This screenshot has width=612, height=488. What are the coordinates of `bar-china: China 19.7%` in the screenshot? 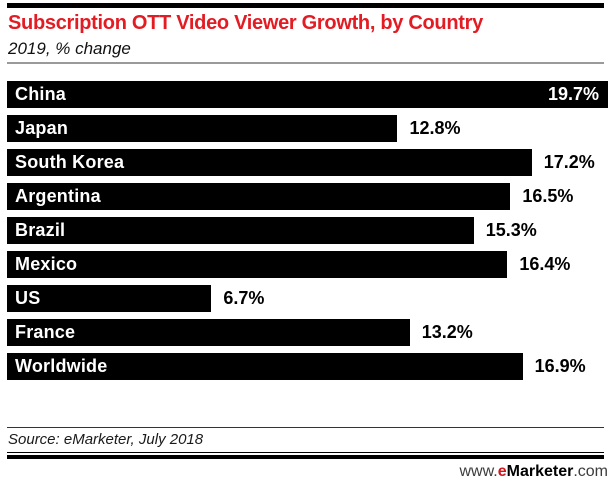 It's located at (307, 94).